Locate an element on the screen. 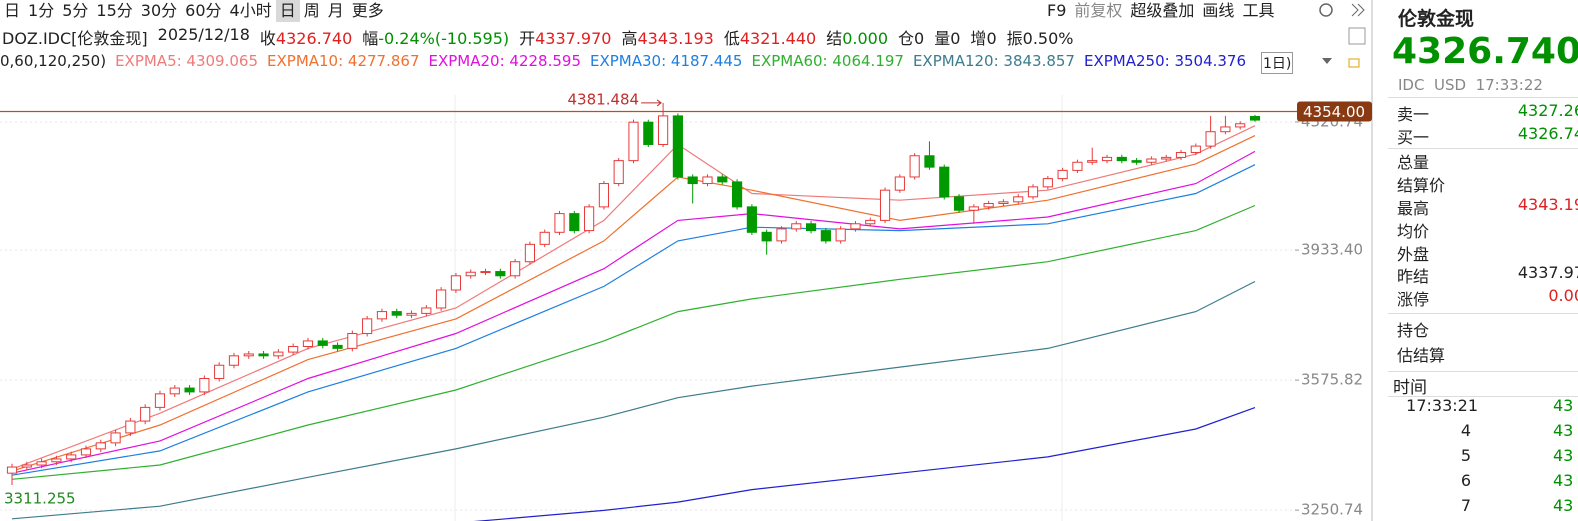 This screenshot has height=521, width=1578. quote-row-value: 4337.97 is located at coordinates (1547, 272).